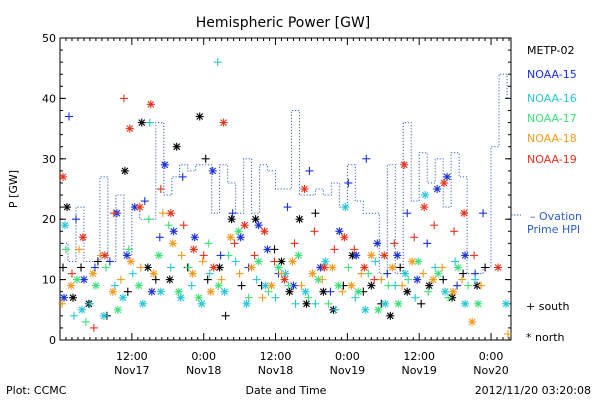  Describe the element at coordinates (283, 23) in the screenshot. I see `chart-title: Hemispheric Power [GW]` at that location.